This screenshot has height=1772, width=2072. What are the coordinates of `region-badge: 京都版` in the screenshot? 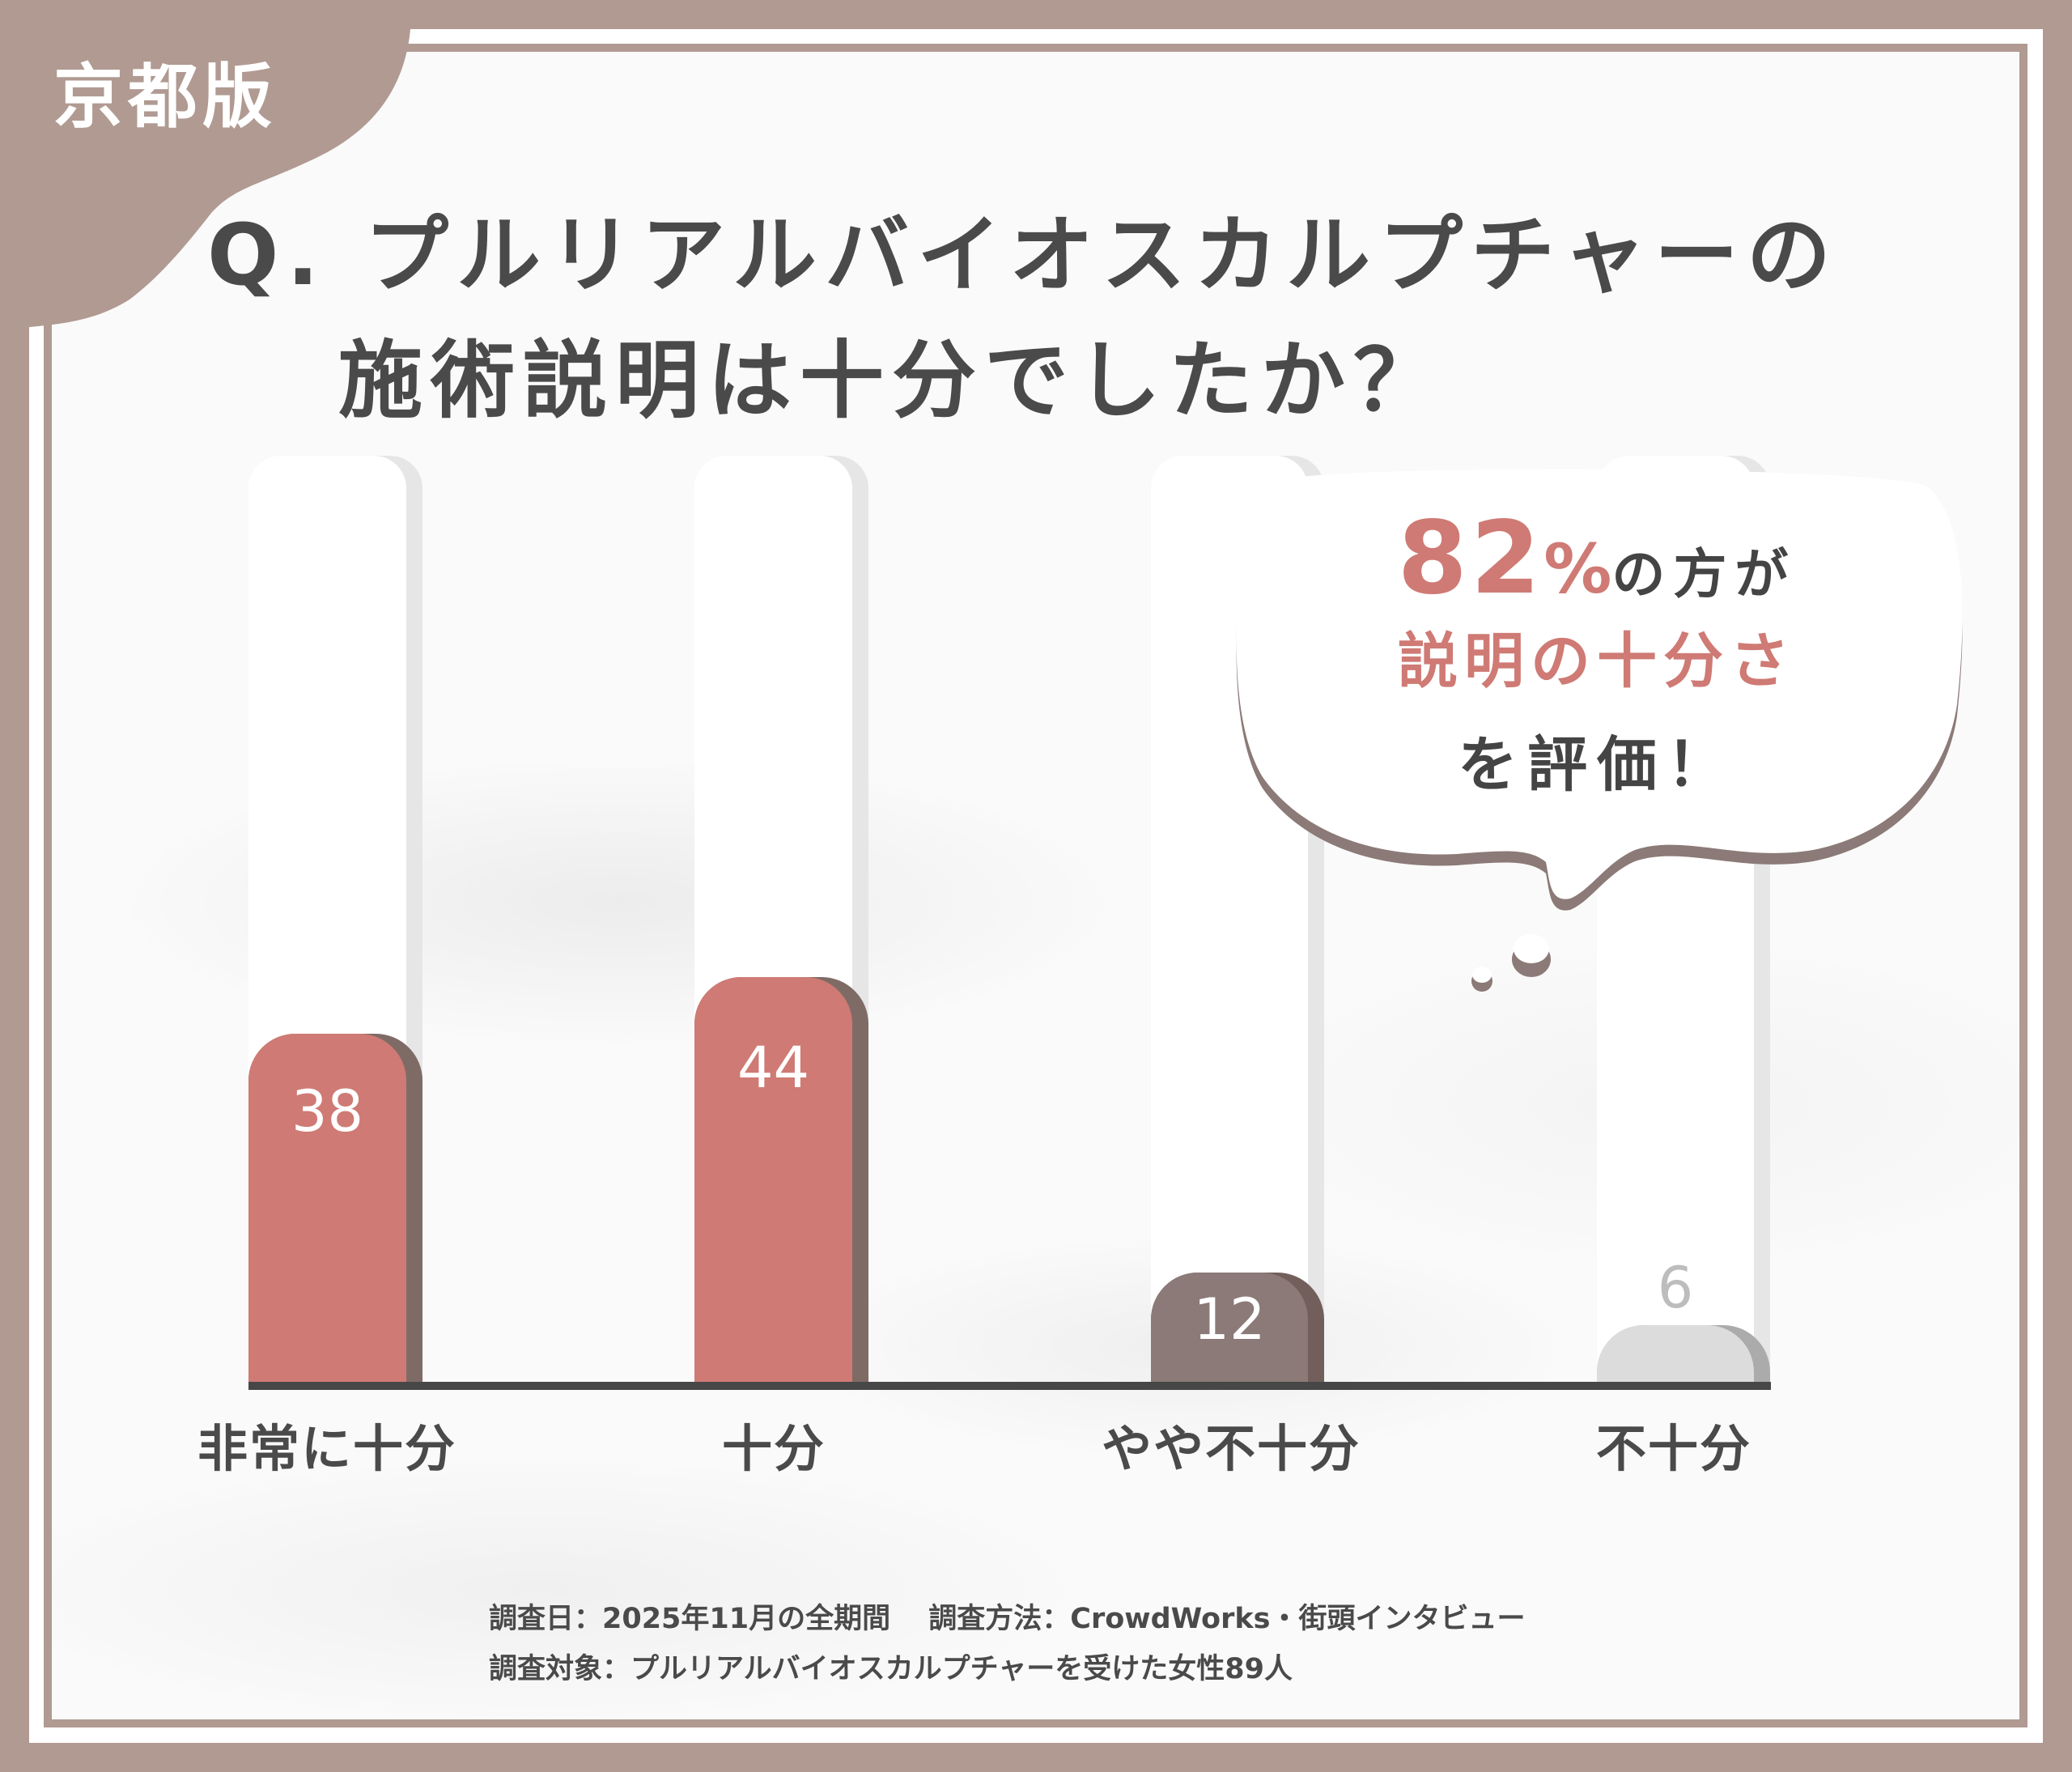 It's located at (165, 98).